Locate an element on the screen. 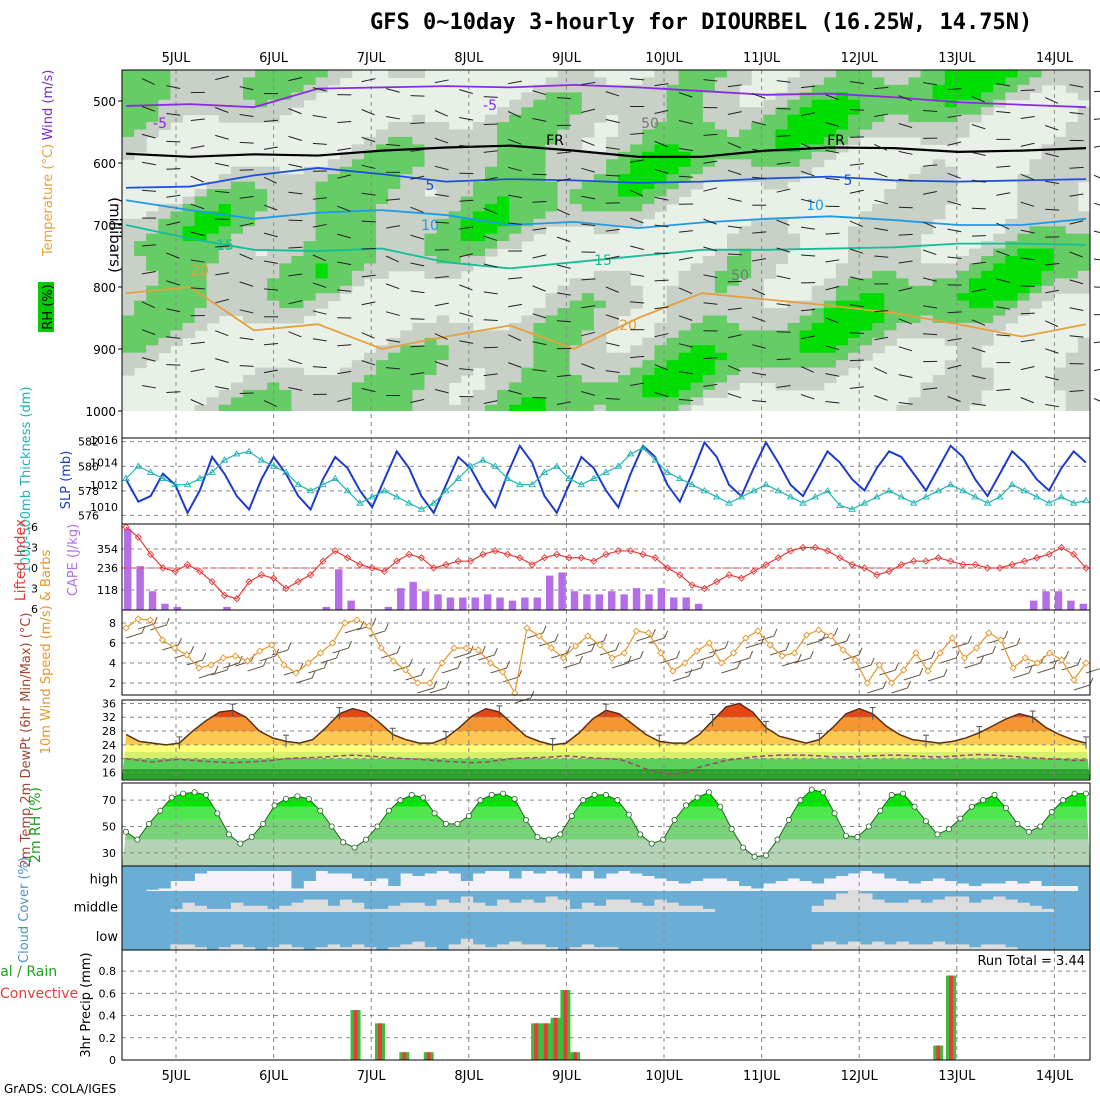 The image size is (1100, 1100). contour-label: 50 is located at coordinates (740, 276).